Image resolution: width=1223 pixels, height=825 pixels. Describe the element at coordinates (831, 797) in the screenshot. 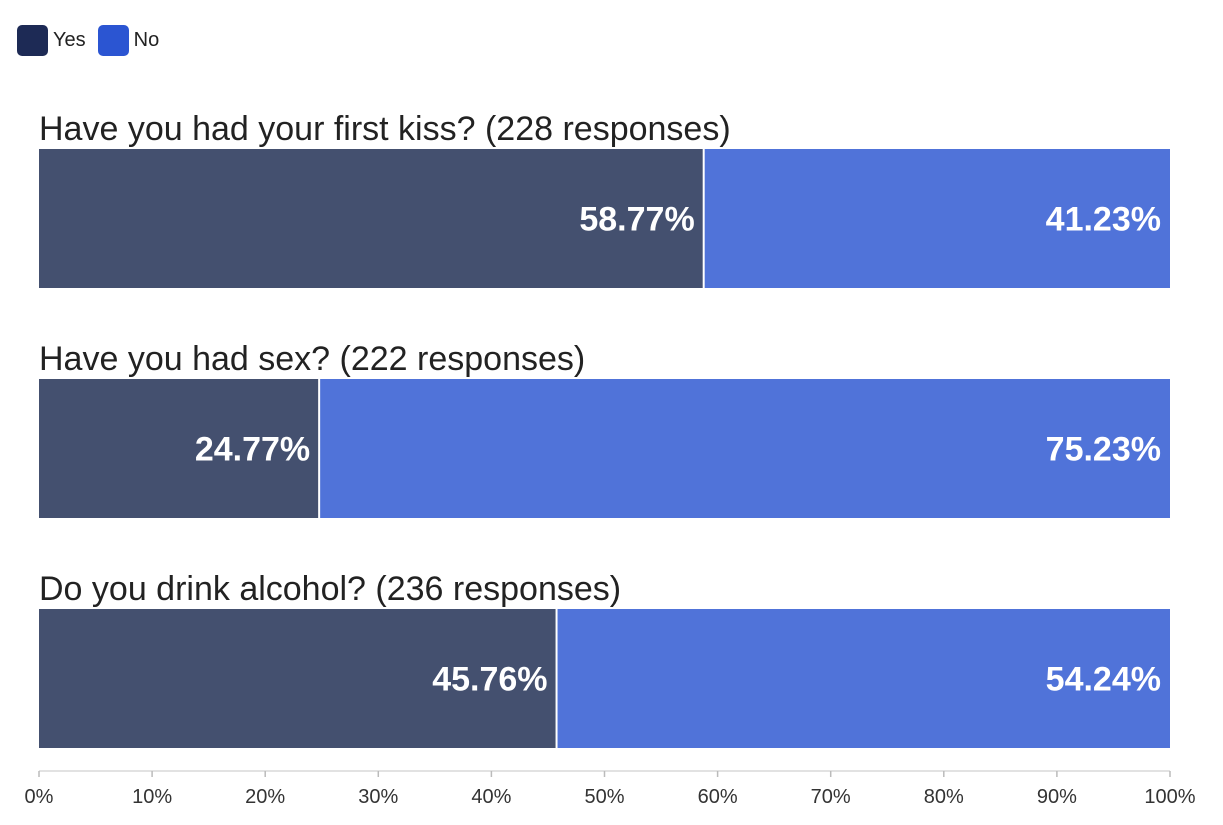

I see `x-tick-label-7: 70%` at that location.